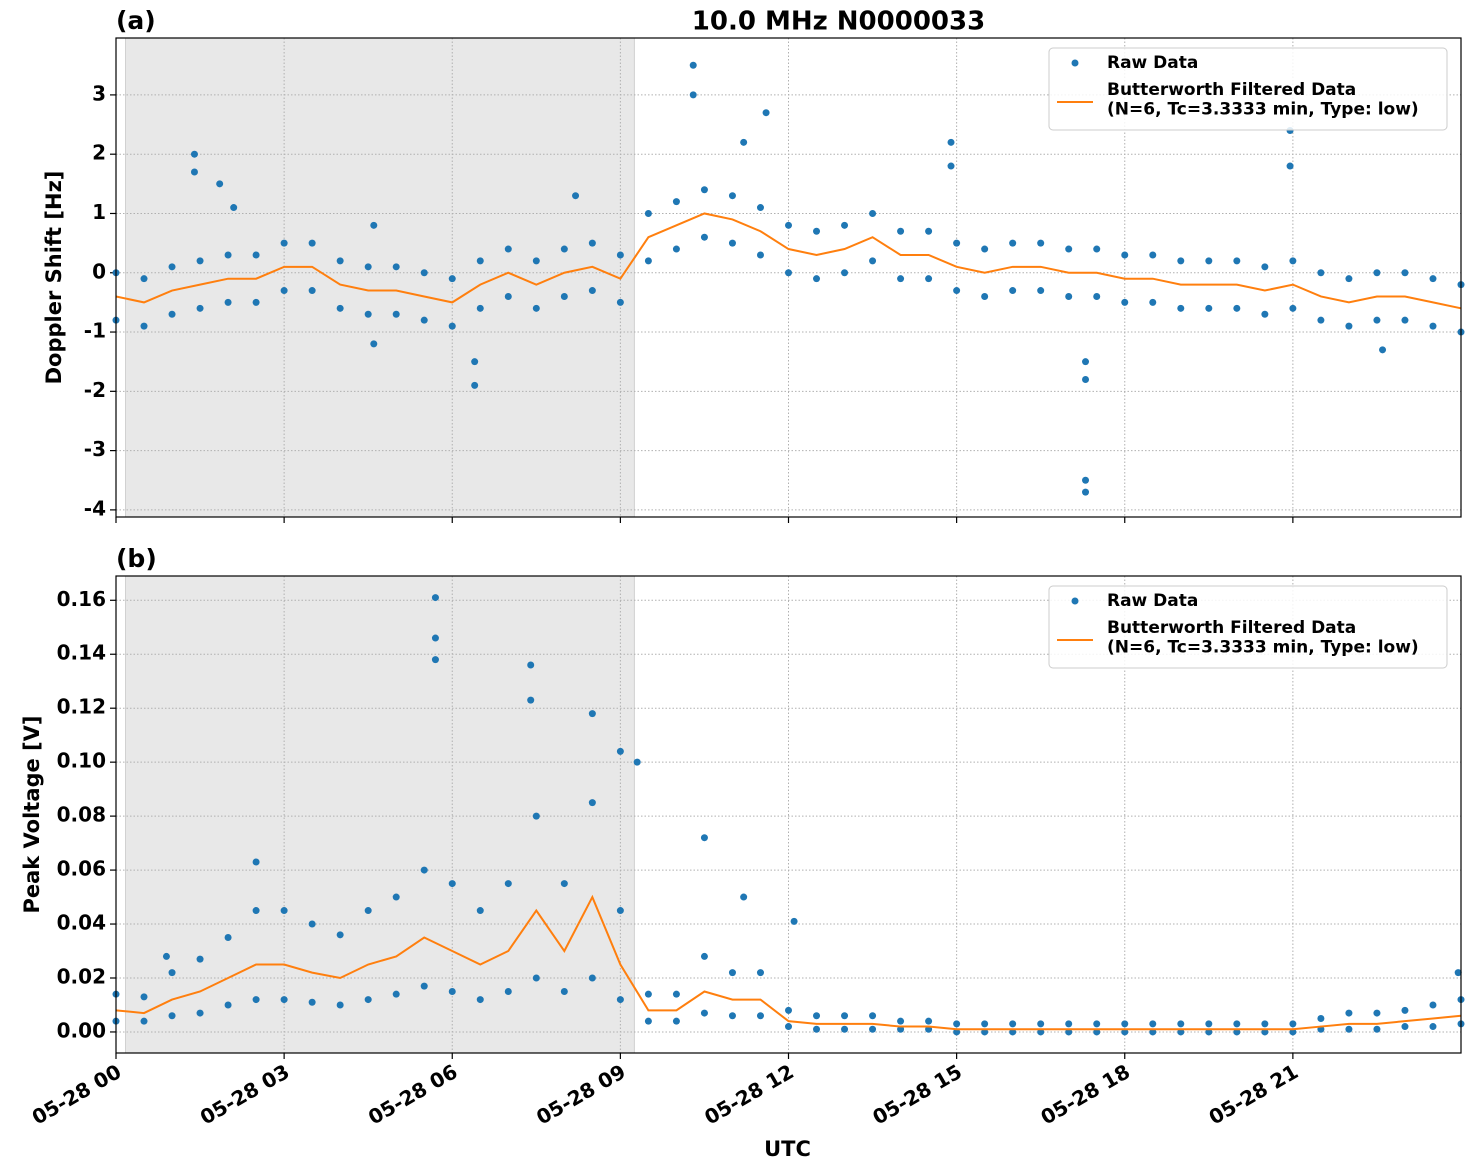 Image resolution: width=1471 pixels, height=1172 pixels. I want to click on panel-label: (b), so click(136, 558).